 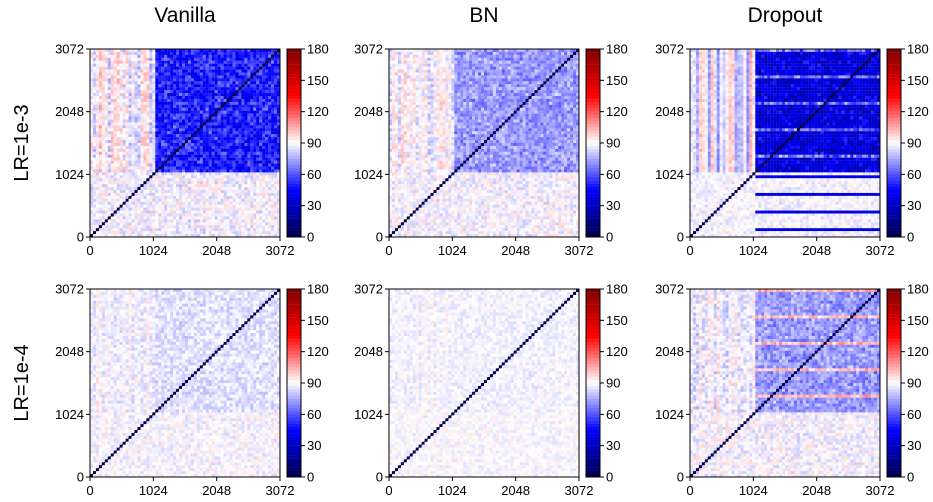 What do you see at coordinates (318, 111) in the screenshot?
I see `colorbar-tick-label: 120` at bounding box center [318, 111].